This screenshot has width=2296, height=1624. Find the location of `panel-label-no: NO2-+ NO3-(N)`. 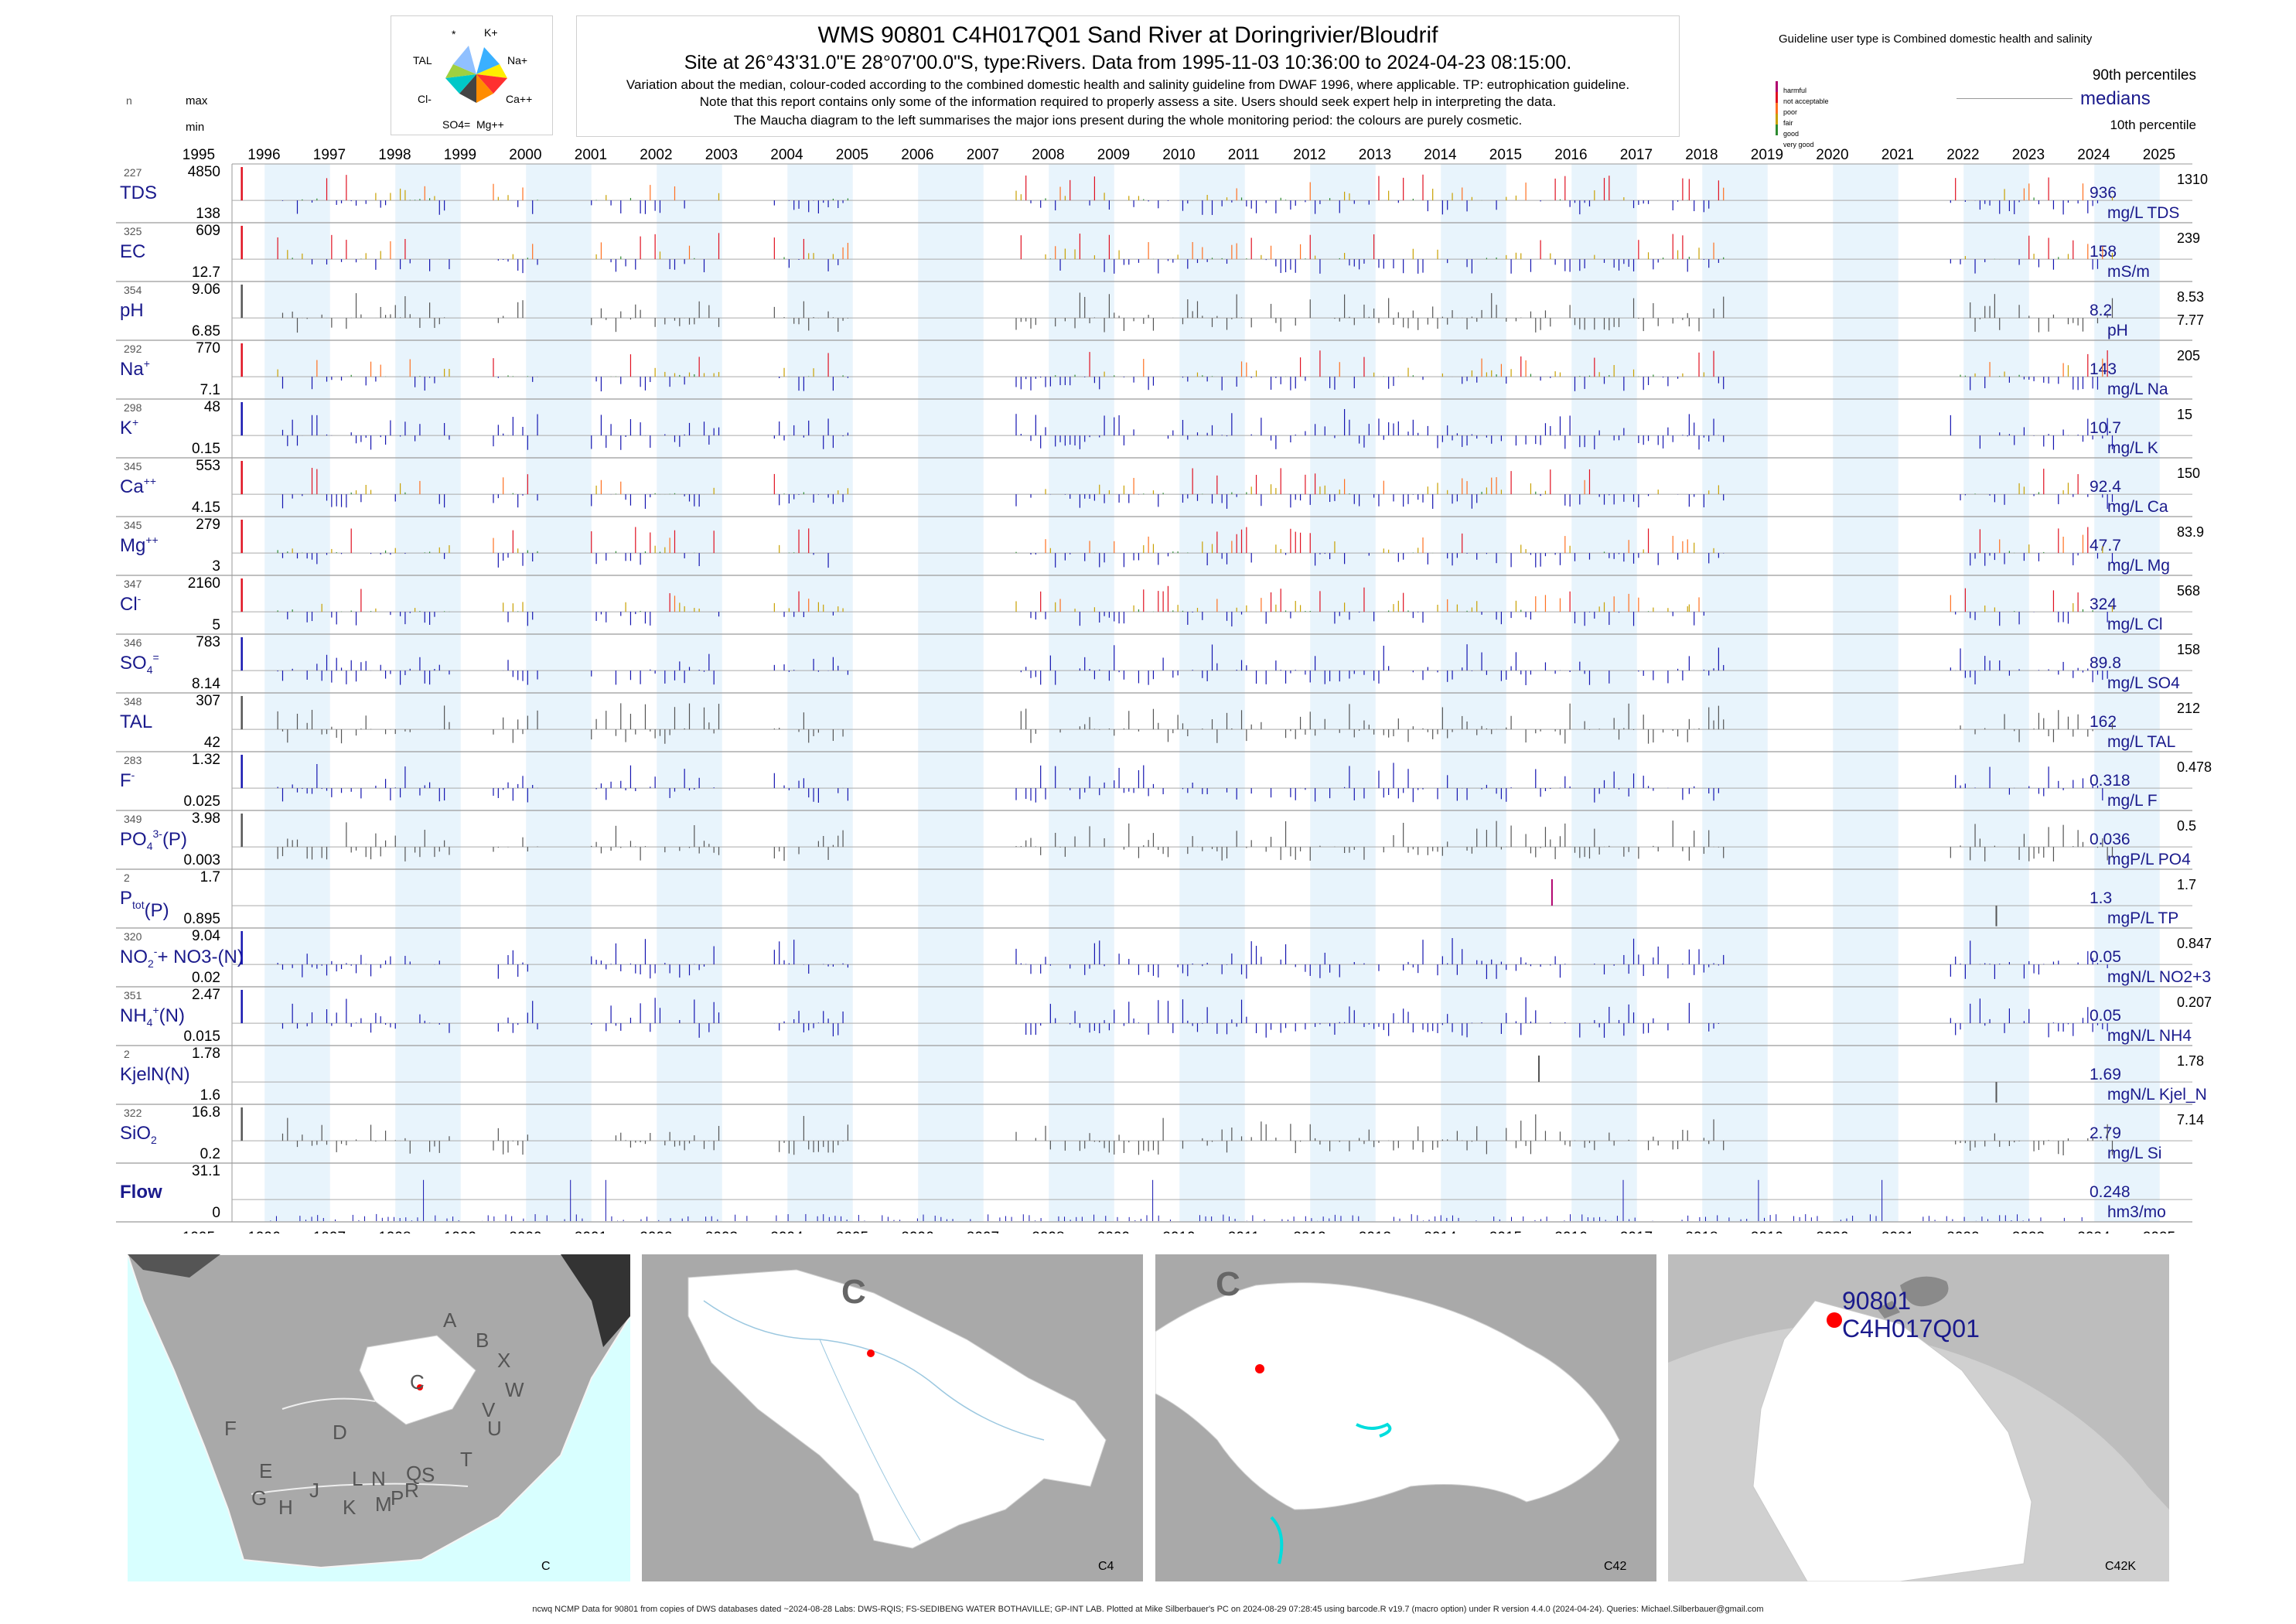

panel-label-no: NO2-+ NO3-(N) is located at coordinates (182, 957).